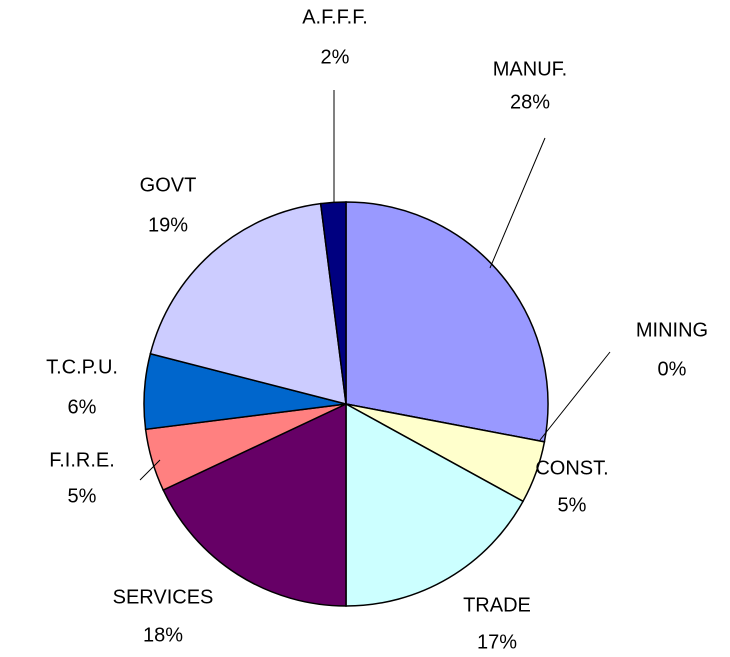  Describe the element at coordinates (571, 468) in the screenshot. I see `slice-label: CONST.` at that location.